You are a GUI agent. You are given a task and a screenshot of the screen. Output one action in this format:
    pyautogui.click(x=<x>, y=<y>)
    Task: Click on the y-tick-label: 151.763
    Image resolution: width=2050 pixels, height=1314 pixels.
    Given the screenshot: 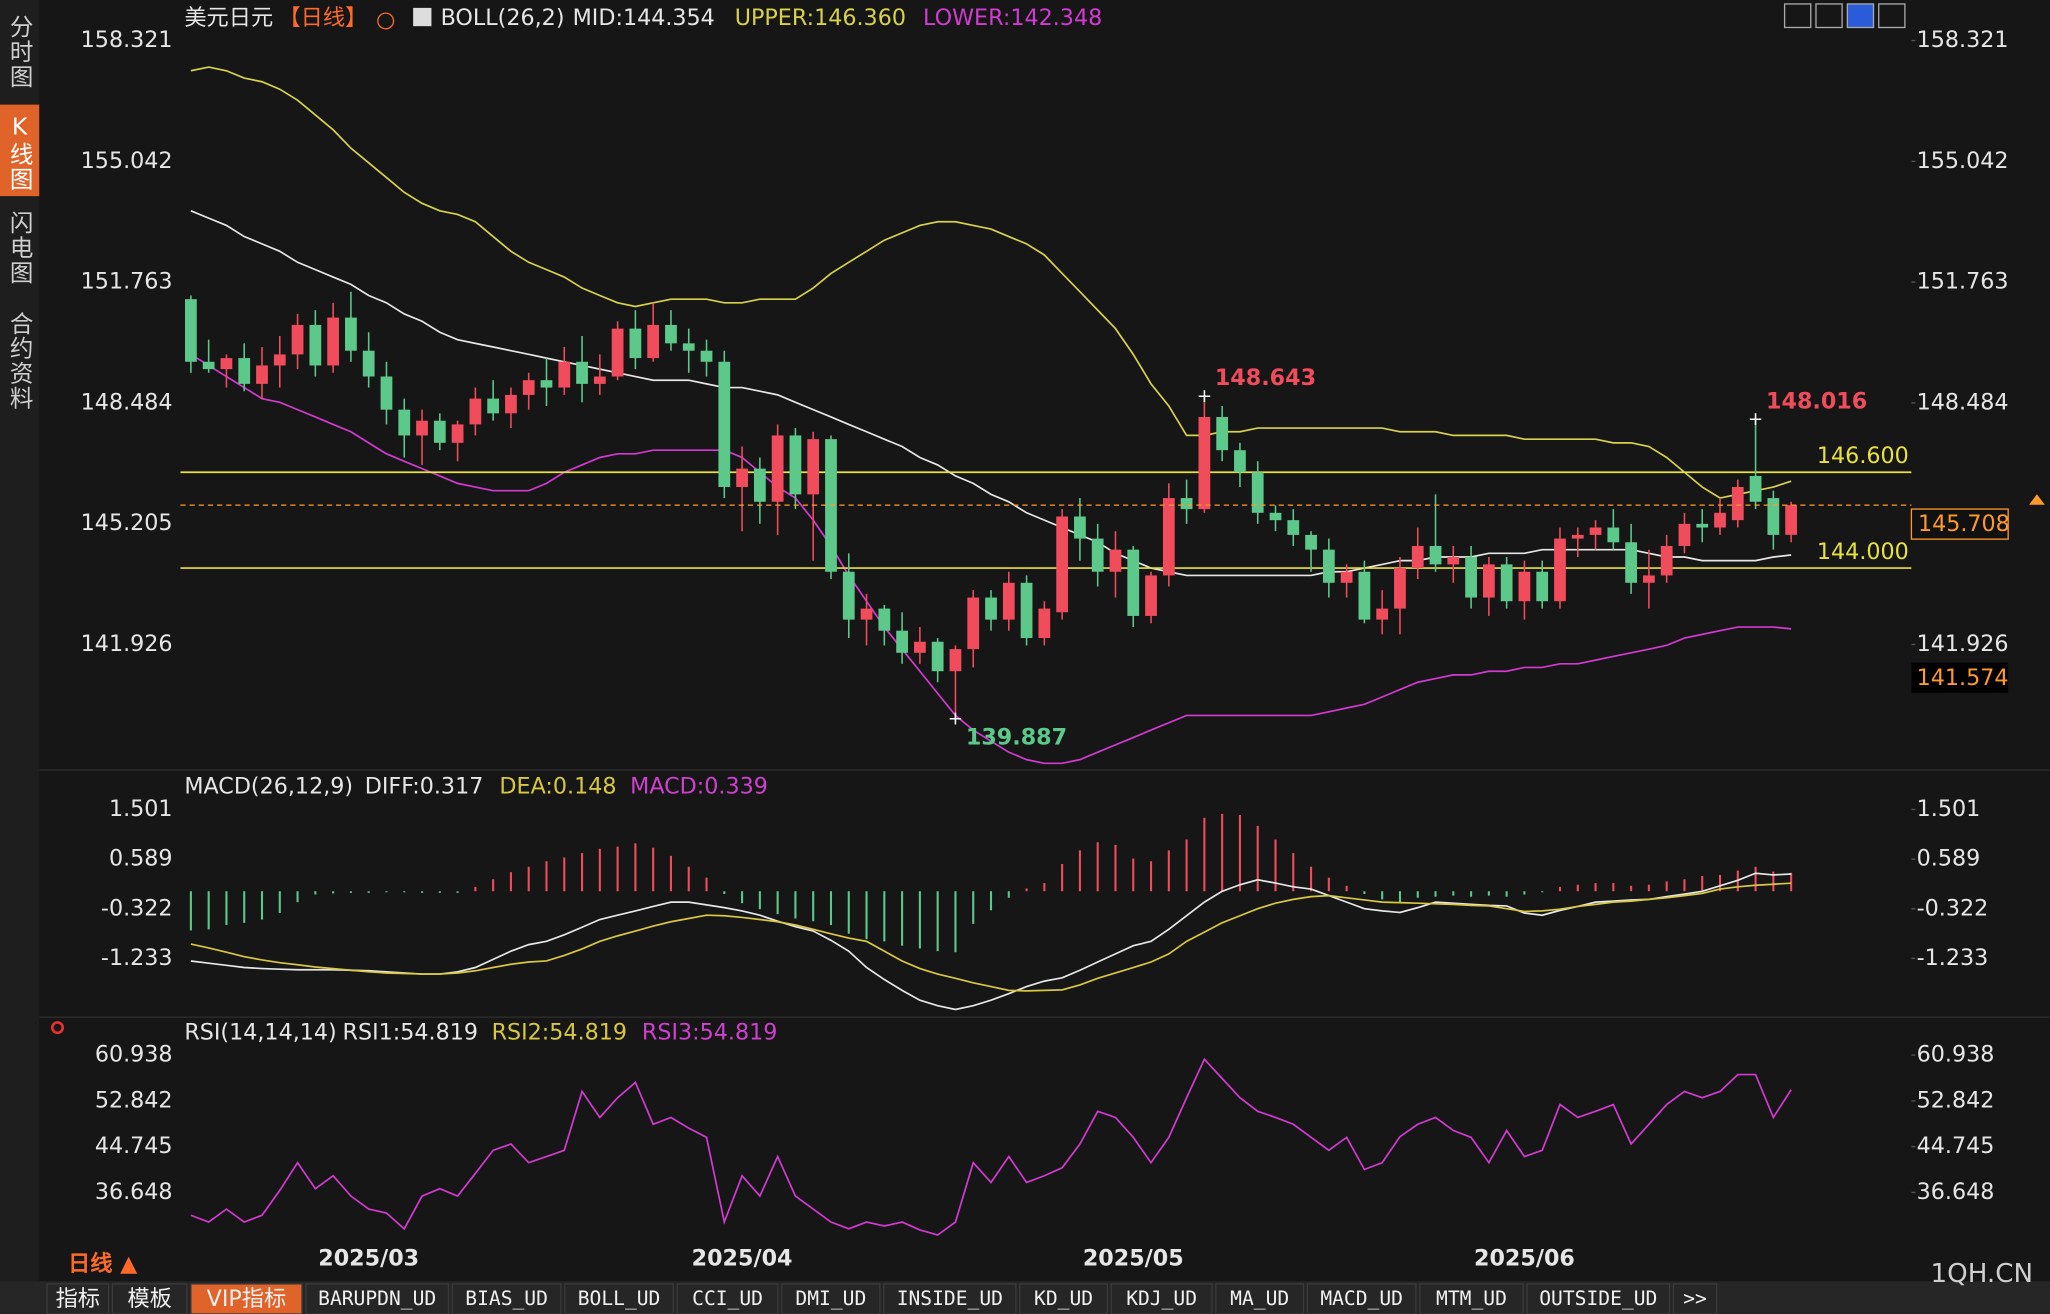 What is the action you would take?
    pyautogui.click(x=127, y=282)
    